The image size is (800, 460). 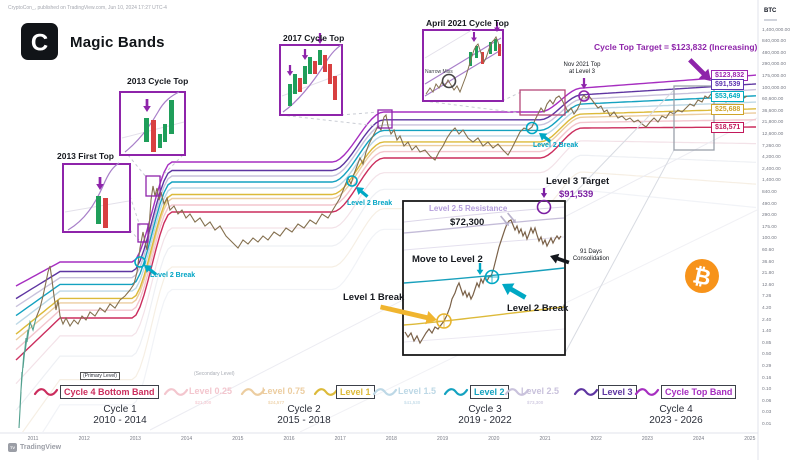 What do you see at coordinates (773, 123) in the screenshot?
I see `y-axis-tick-8: 21,800.00` at bounding box center [773, 123].